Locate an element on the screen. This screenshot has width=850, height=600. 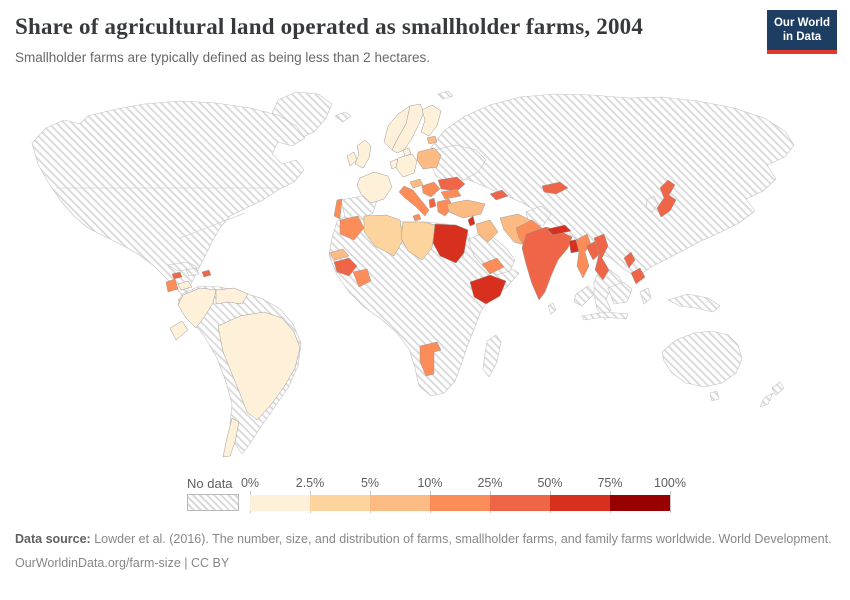
legend-color-band is located at coordinates (460, 503).